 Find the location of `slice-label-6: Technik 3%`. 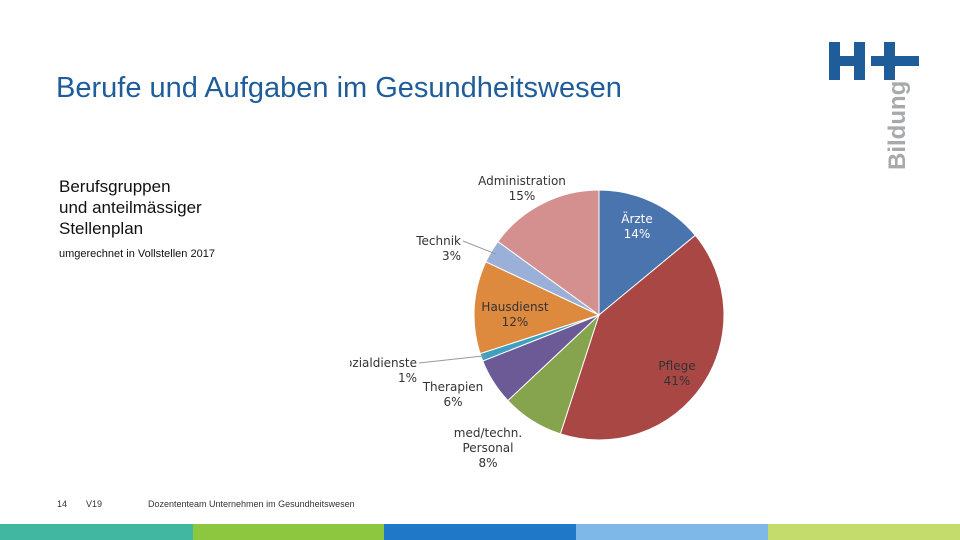

slice-label-6: Technik 3% is located at coordinates (438, 248).